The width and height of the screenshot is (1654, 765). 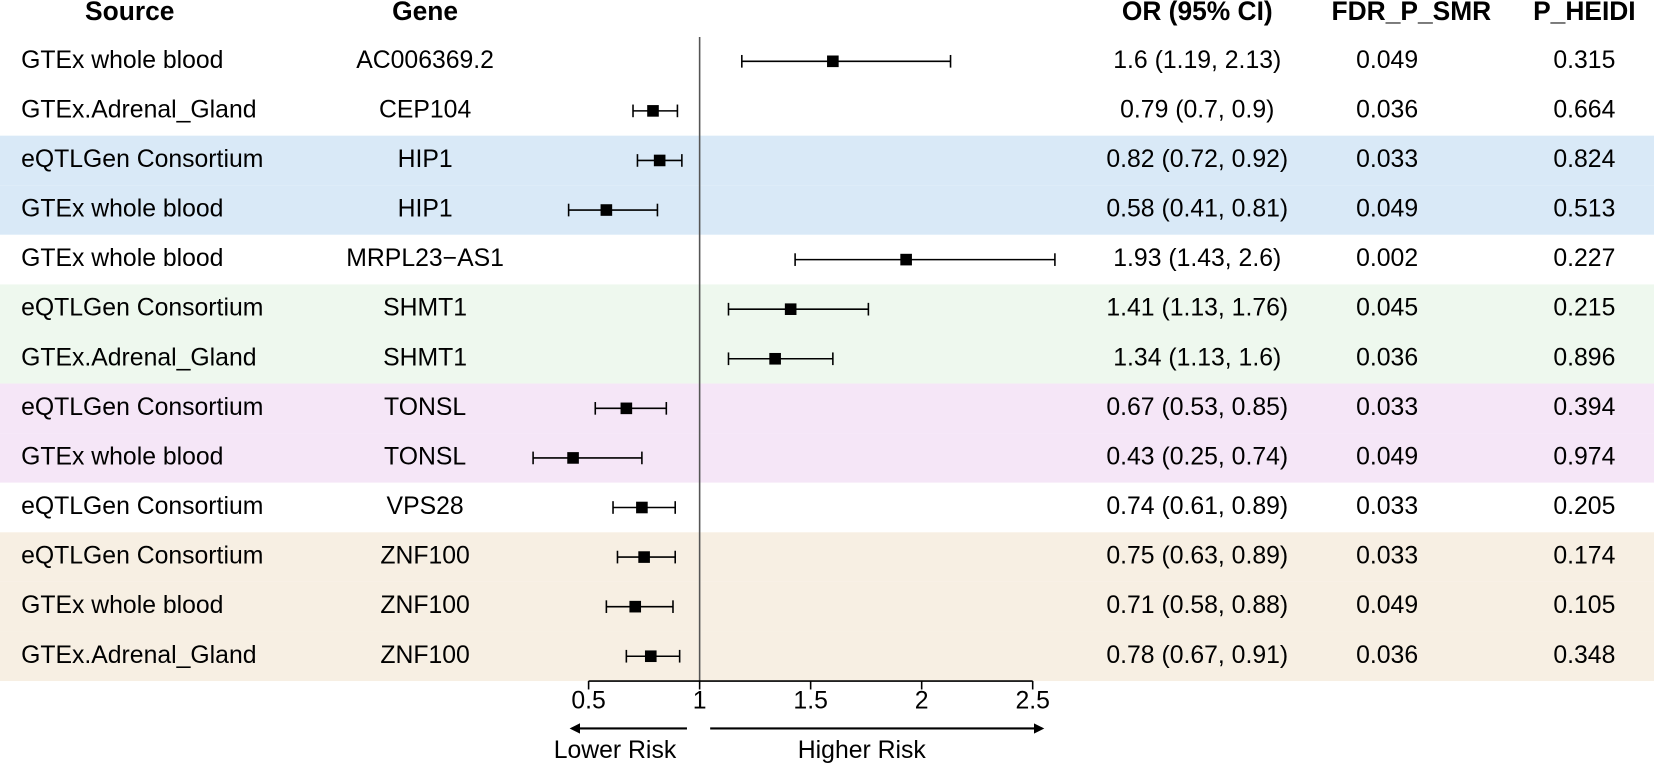 What do you see at coordinates (615, 750) in the screenshot?
I see `arrow-label: Lower Risk` at bounding box center [615, 750].